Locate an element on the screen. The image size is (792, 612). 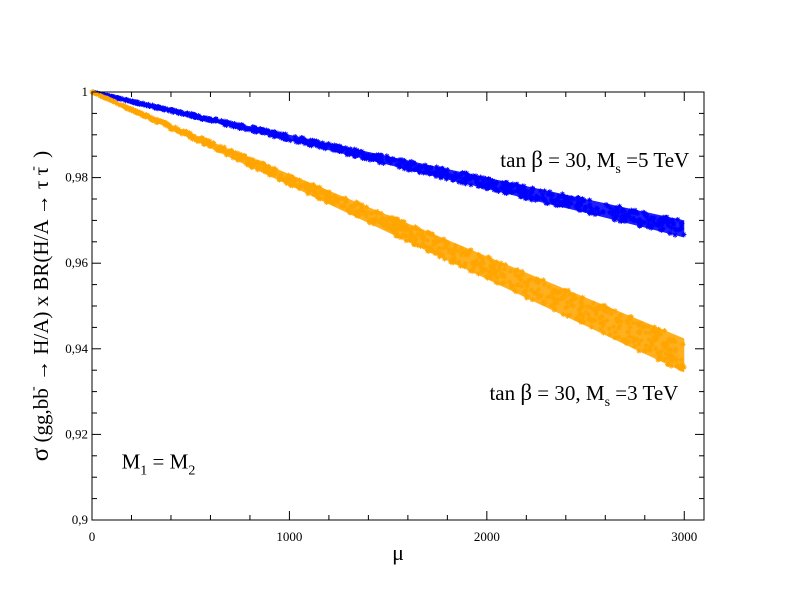
x-tick-label: 1000 is located at coordinates (289, 536).